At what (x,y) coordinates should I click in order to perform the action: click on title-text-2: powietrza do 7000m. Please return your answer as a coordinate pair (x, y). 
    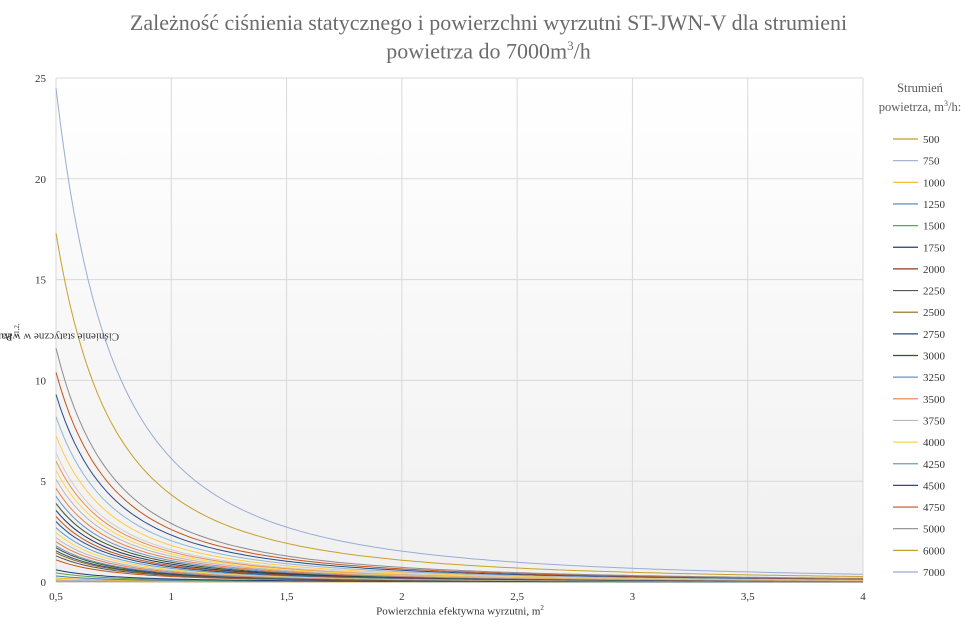
    Looking at the image, I should click on (477, 51).